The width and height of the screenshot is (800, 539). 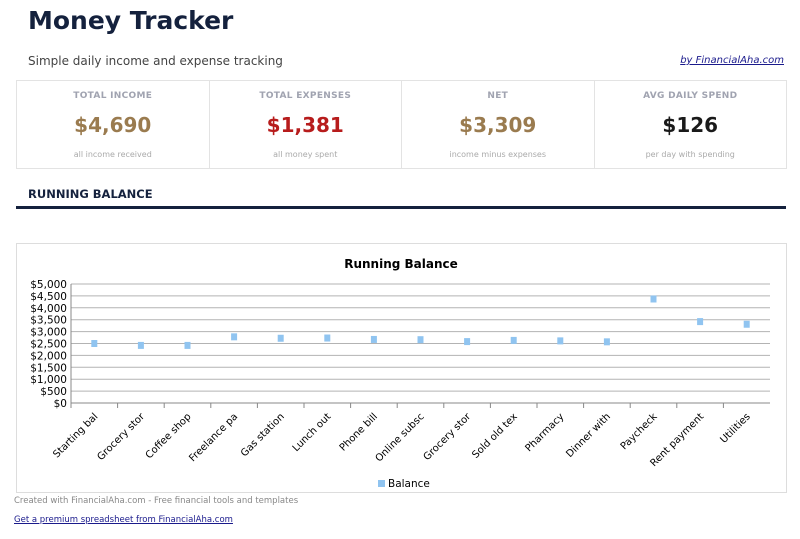 What do you see at coordinates (495, 436) in the screenshot?
I see `x-tick-label: Sold old tex` at bounding box center [495, 436].